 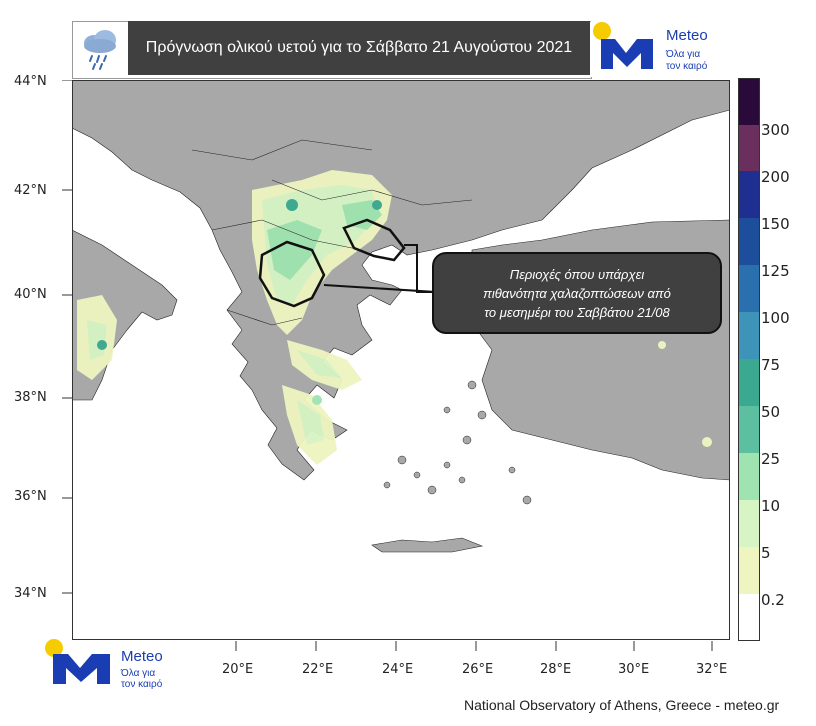 I want to click on meteo-logo-icon, so click(x=623, y=45).